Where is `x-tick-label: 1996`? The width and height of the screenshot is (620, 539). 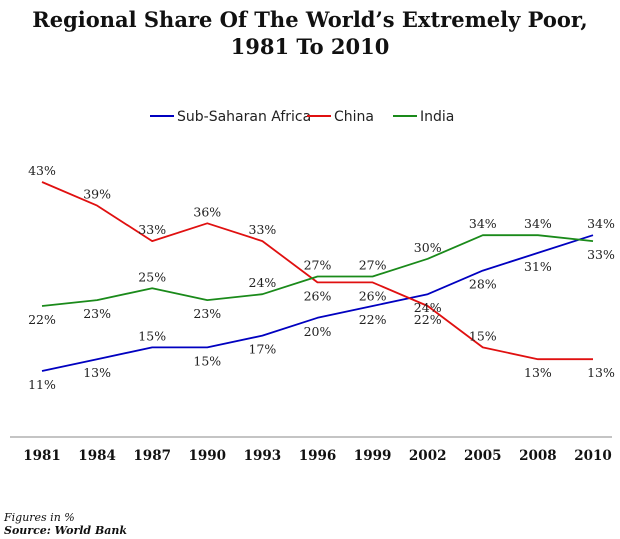 x-tick-label: 1996 is located at coordinates (318, 456).